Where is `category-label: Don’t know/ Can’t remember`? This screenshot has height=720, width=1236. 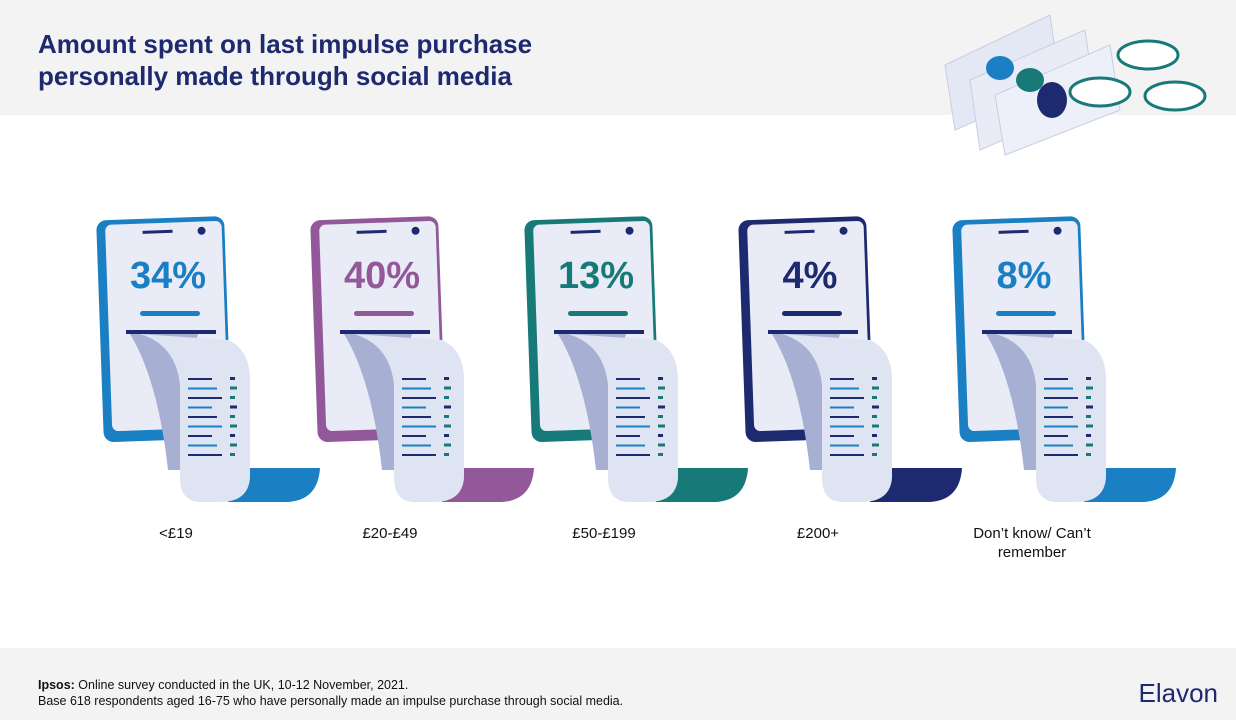 category-label: Don’t know/ Can’t remember is located at coordinates (1032, 543).